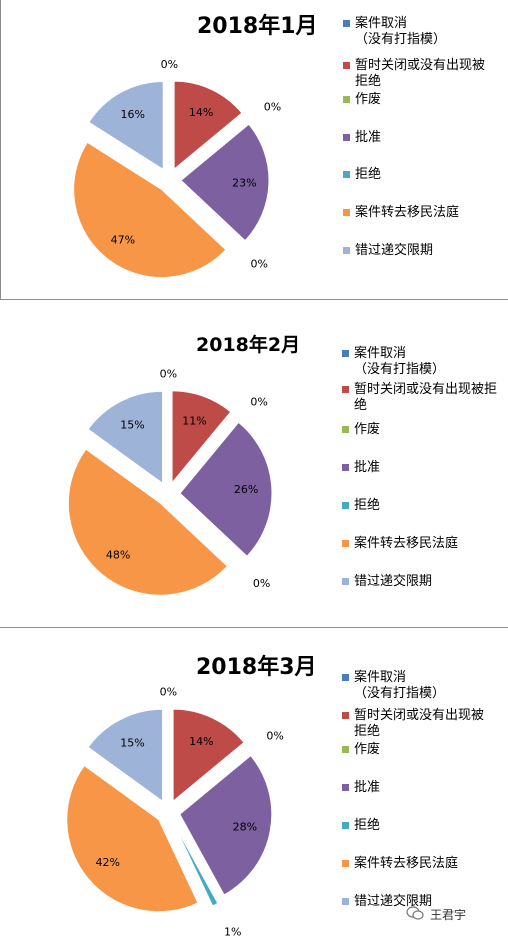 The image size is (508, 937). What do you see at coordinates (132, 114) in the screenshot?
I see `slice-data-label: 16%` at bounding box center [132, 114].